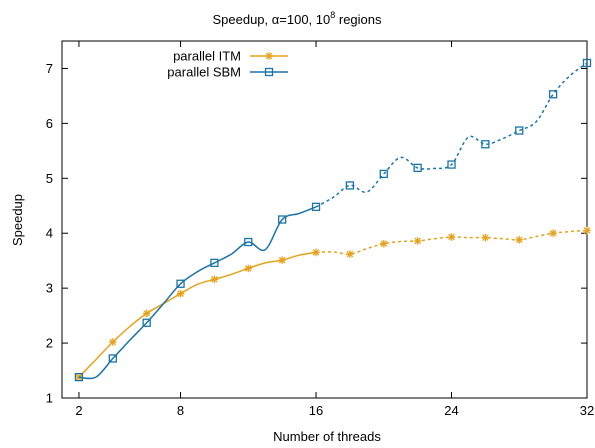  Describe the element at coordinates (49, 178) in the screenshot. I see `y-tick-label: 5` at that location.